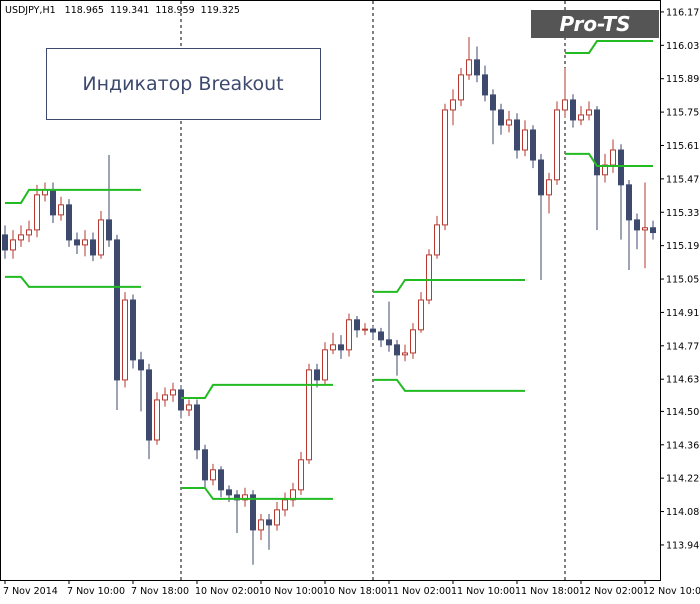  I want to click on watermark-box, so click(595, 24).